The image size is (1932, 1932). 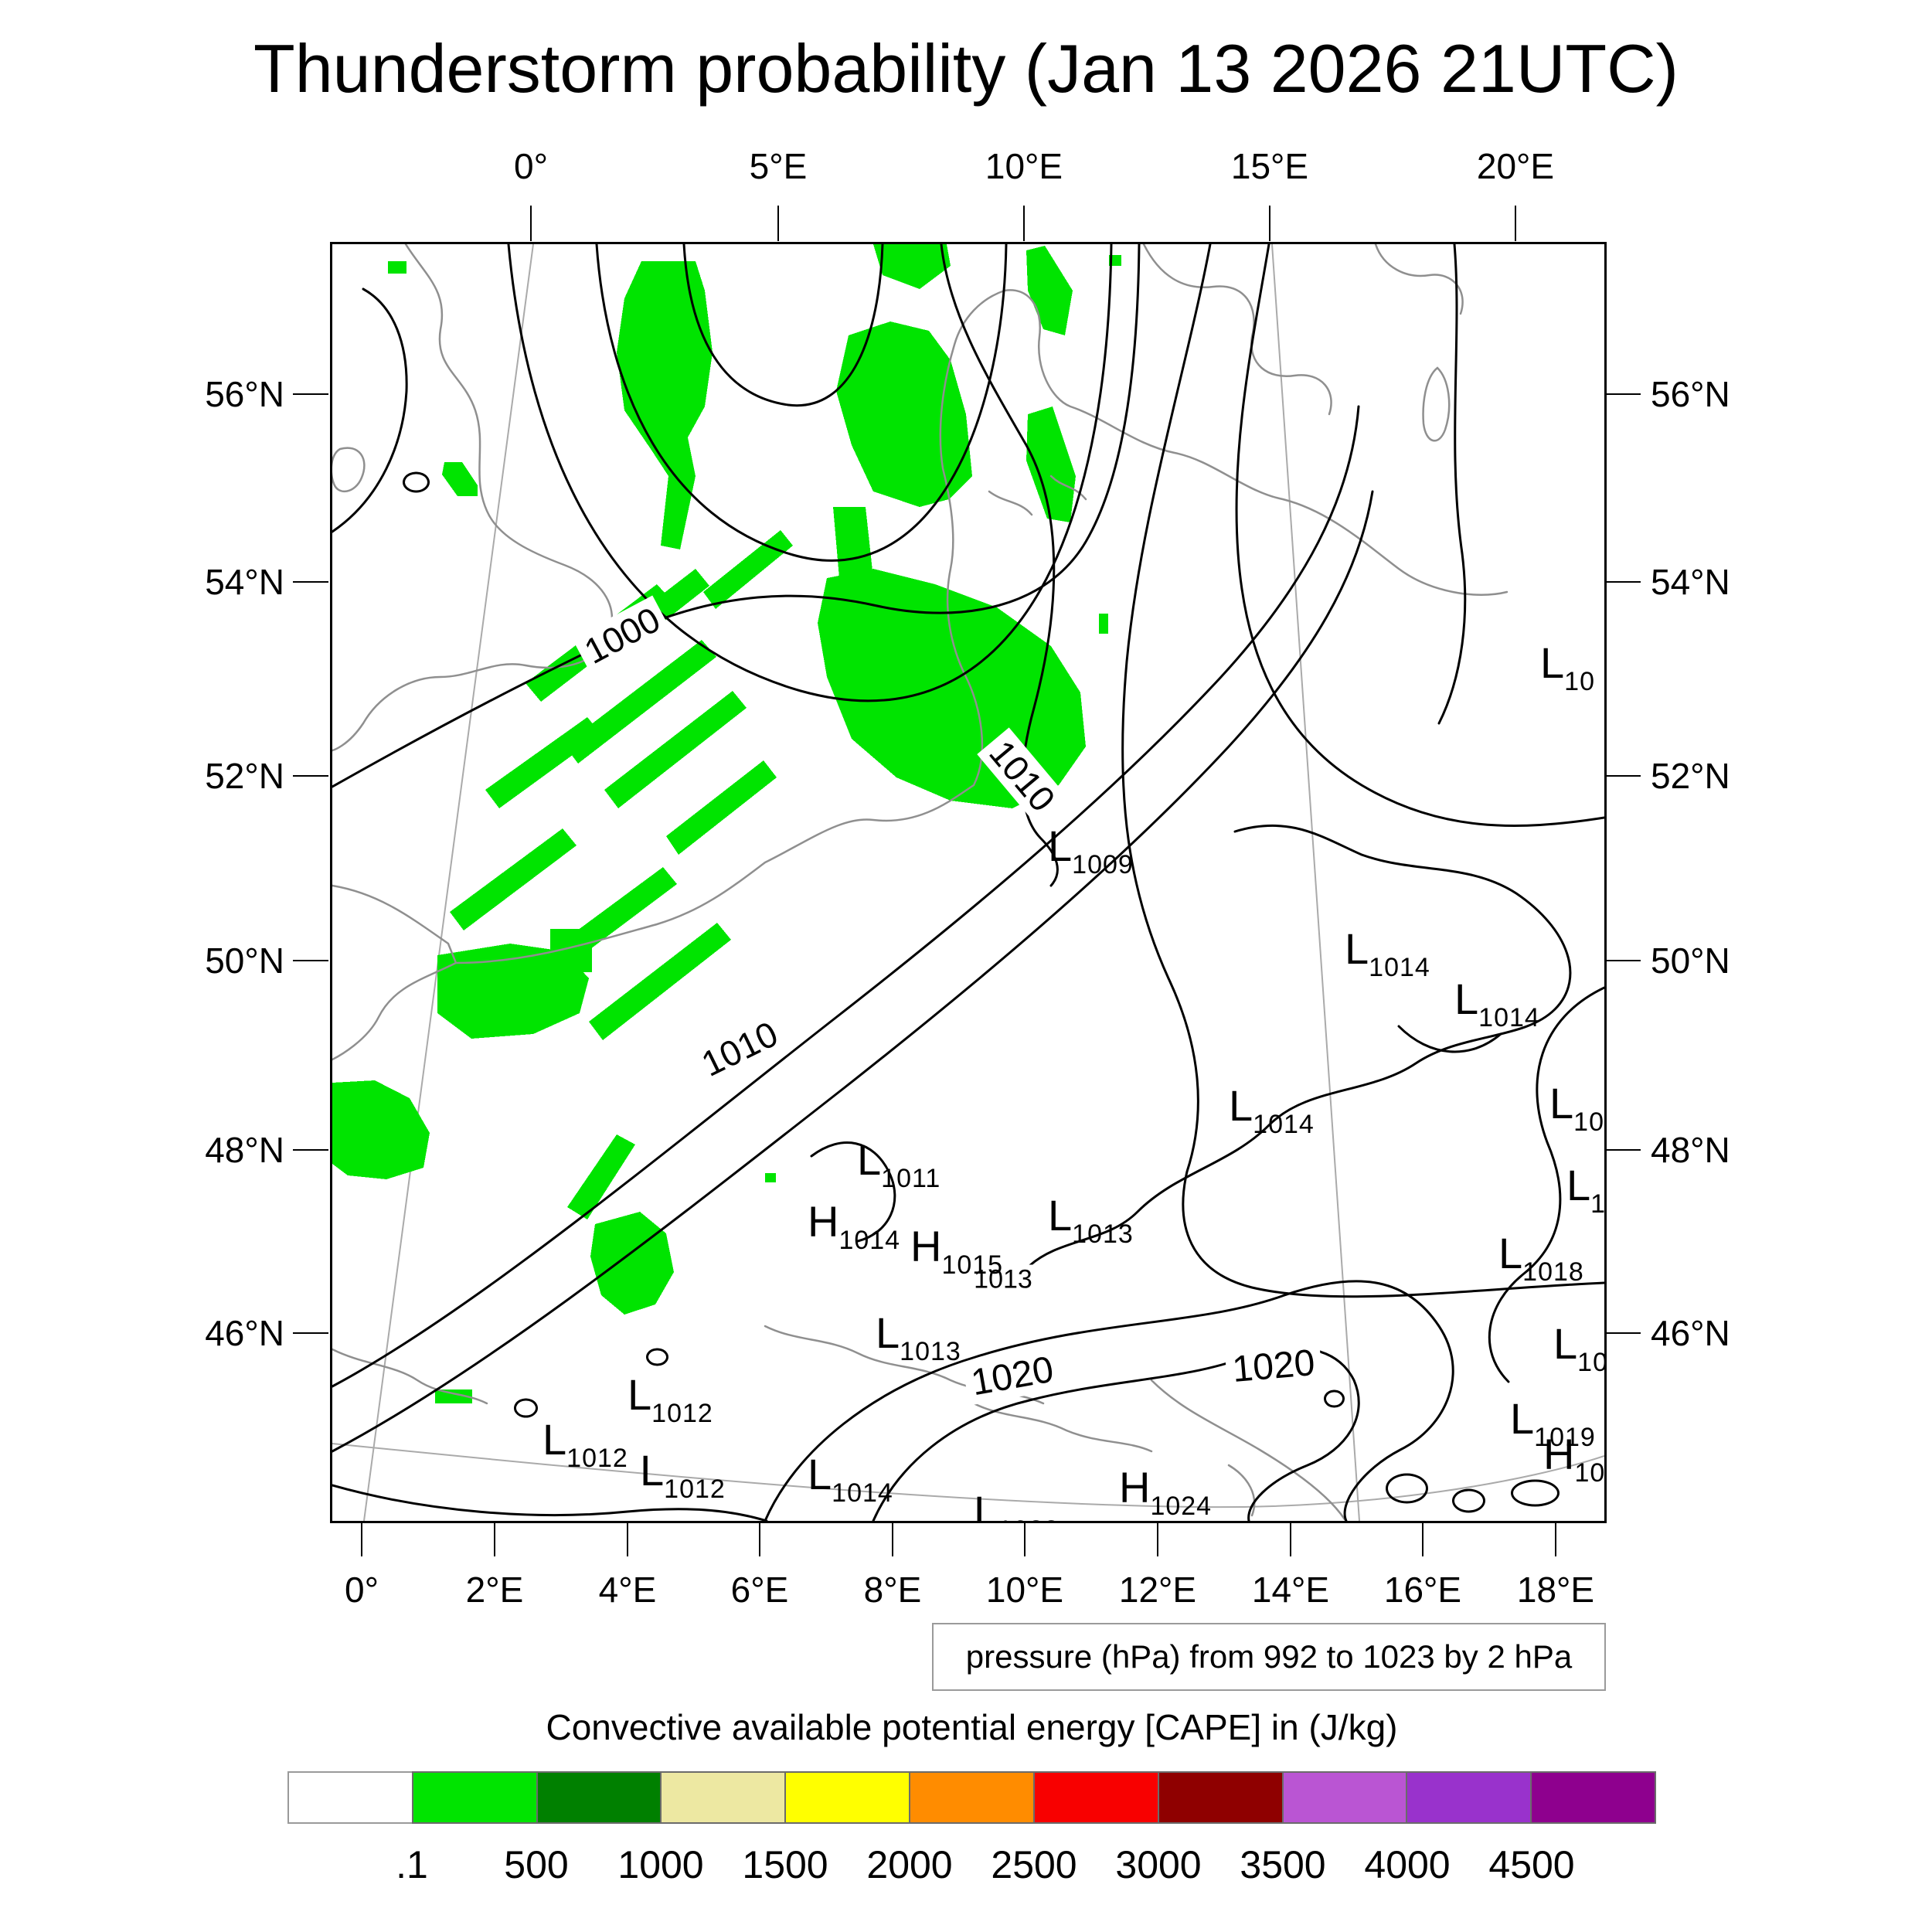 I want to click on colorbar-tick-label: 2500, so click(x=1034, y=1865).